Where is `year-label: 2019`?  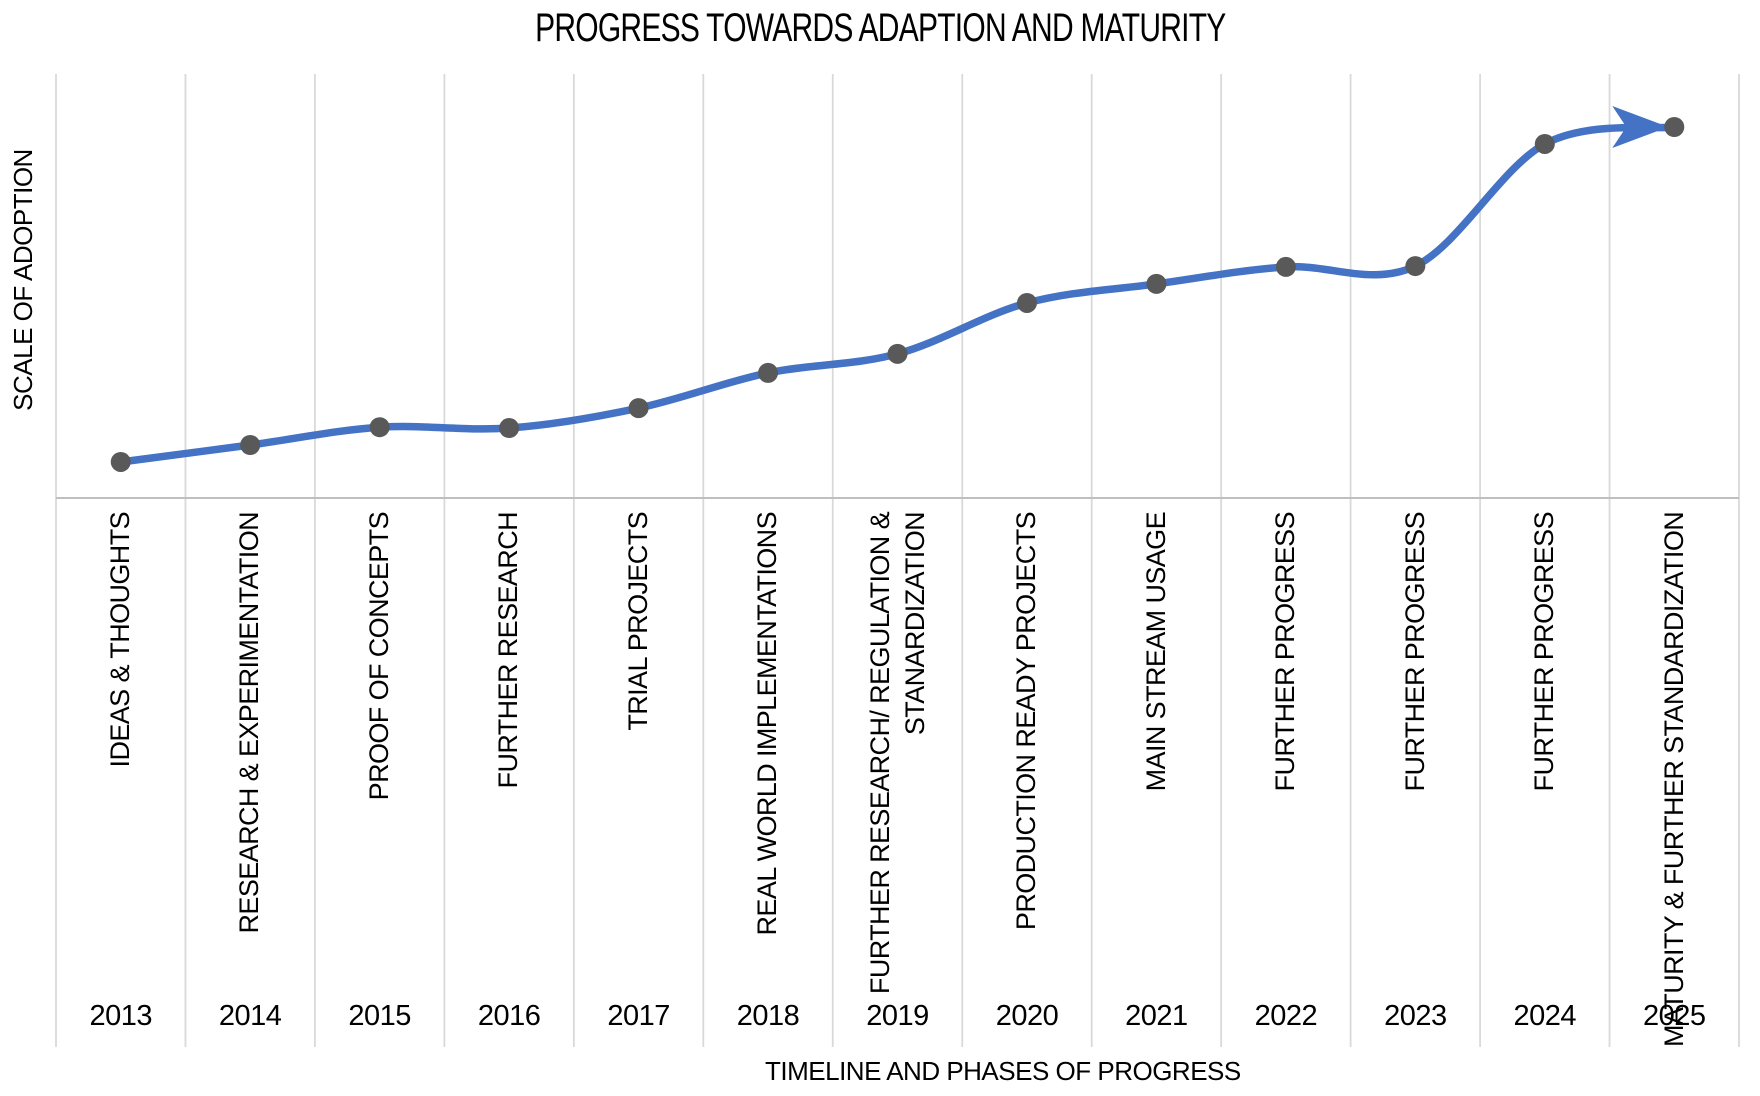 year-label: 2019 is located at coordinates (897, 1016).